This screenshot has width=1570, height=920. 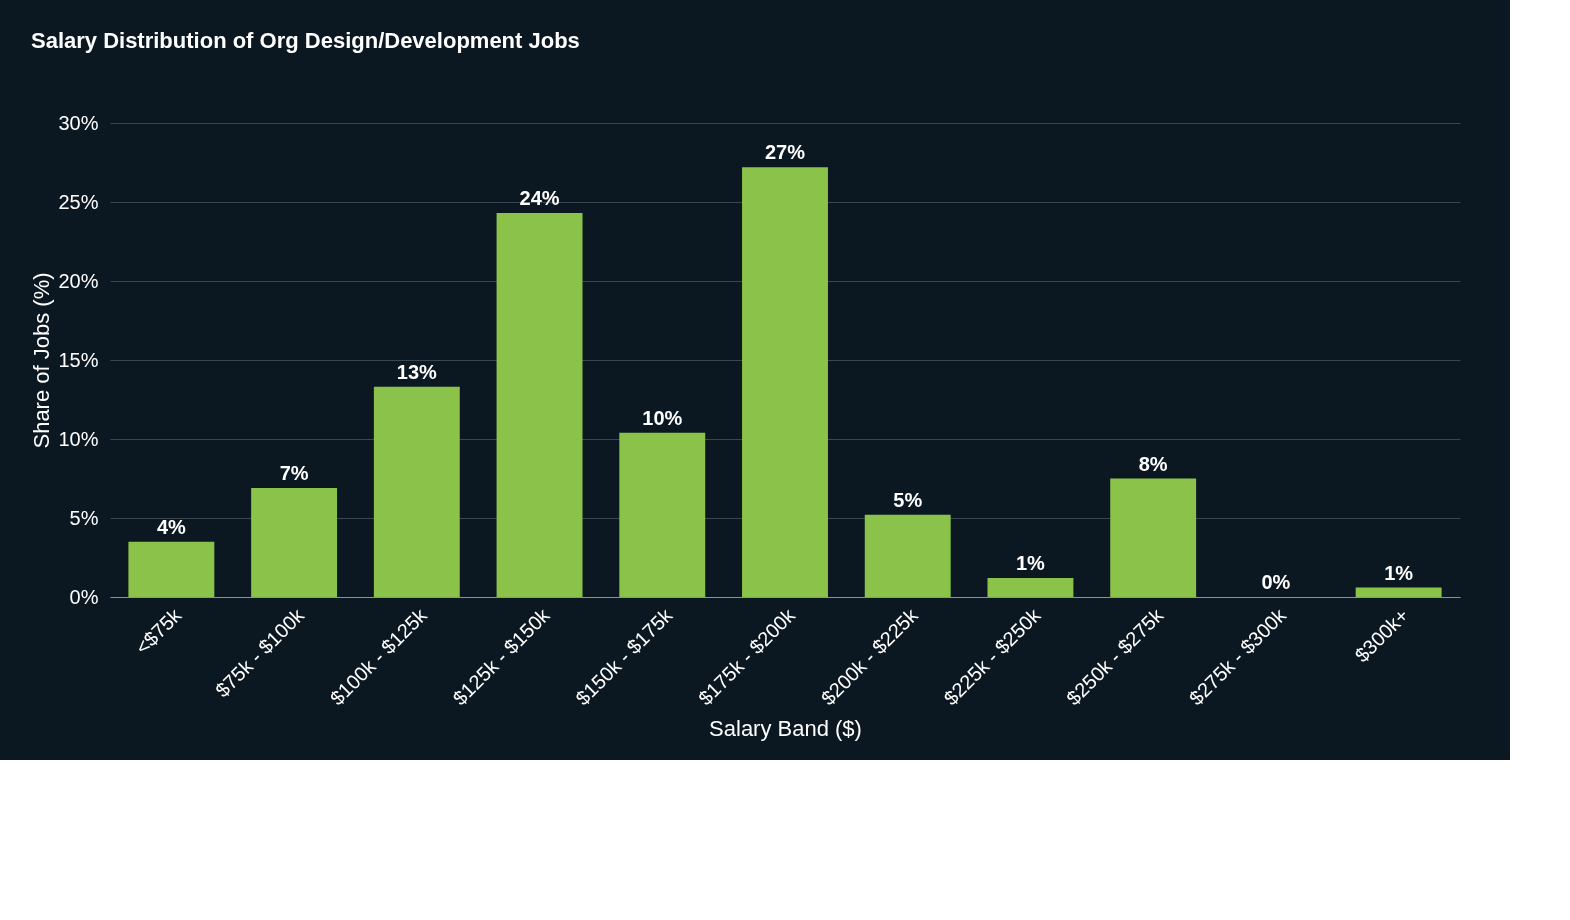 What do you see at coordinates (78, 280) in the screenshot?
I see `y-tick-label: 20%` at bounding box center [78, 280].